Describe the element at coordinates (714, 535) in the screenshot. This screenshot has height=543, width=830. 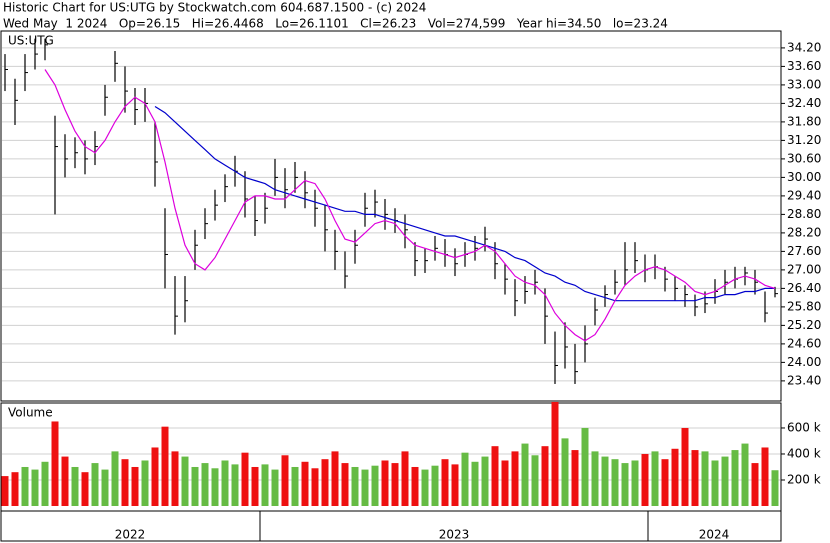
I see `year-label: 2024` at that location.